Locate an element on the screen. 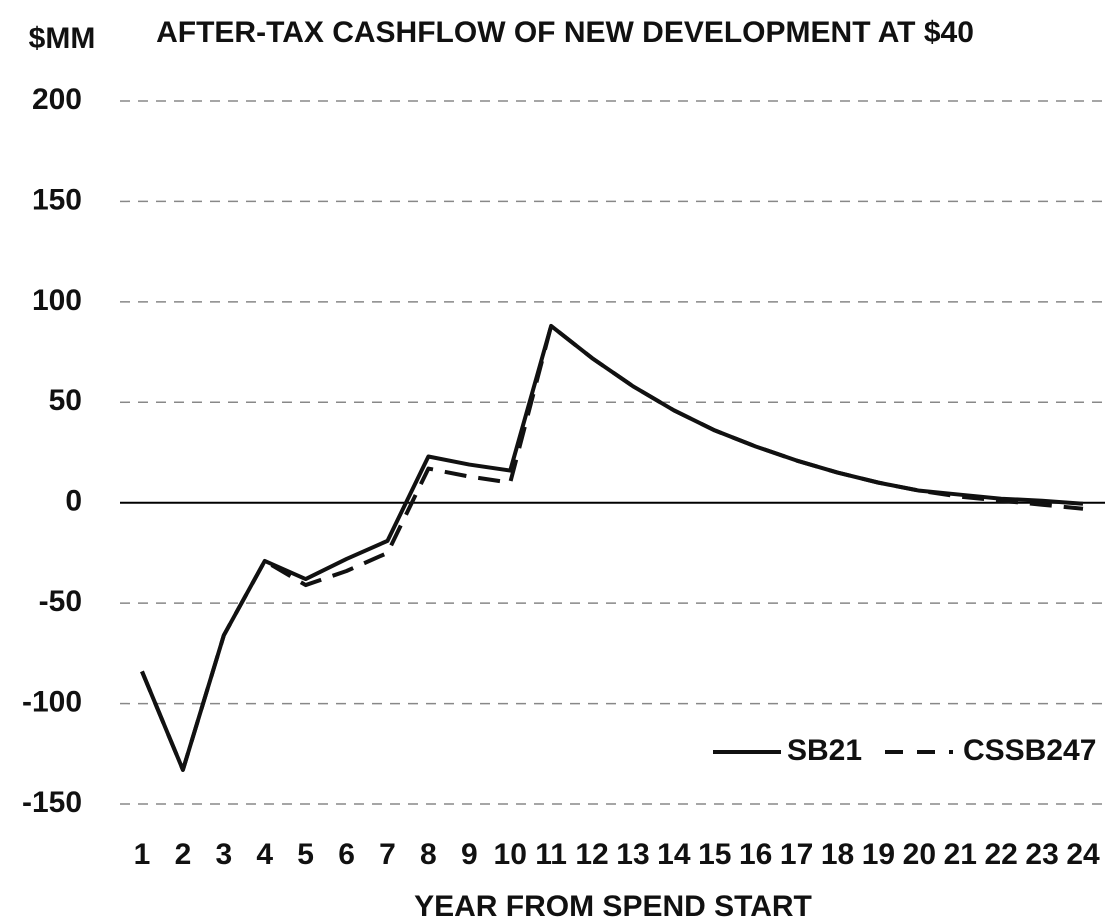  x-tick-label: 9 is located at coordinates (469, 854).